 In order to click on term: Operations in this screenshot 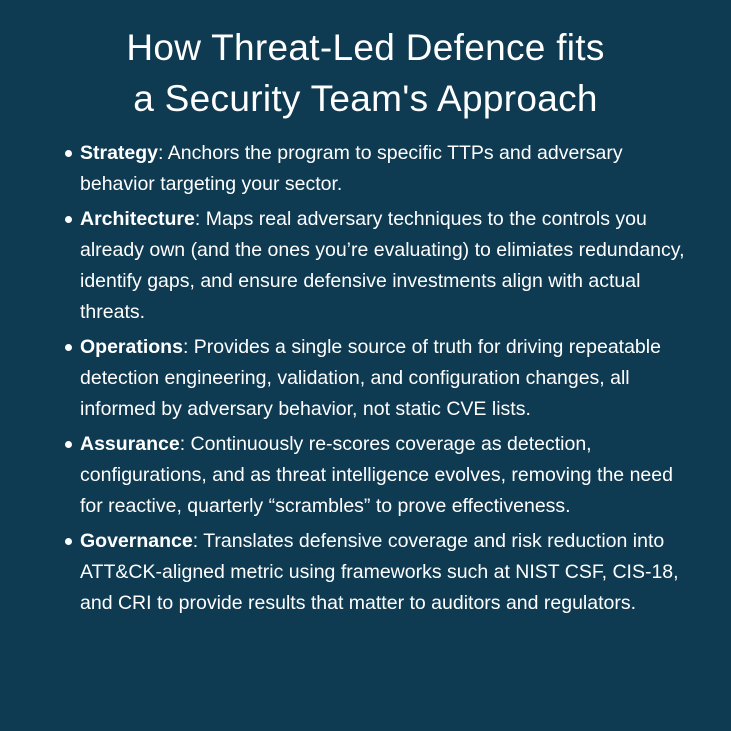, I will do `click(131, 347)`.